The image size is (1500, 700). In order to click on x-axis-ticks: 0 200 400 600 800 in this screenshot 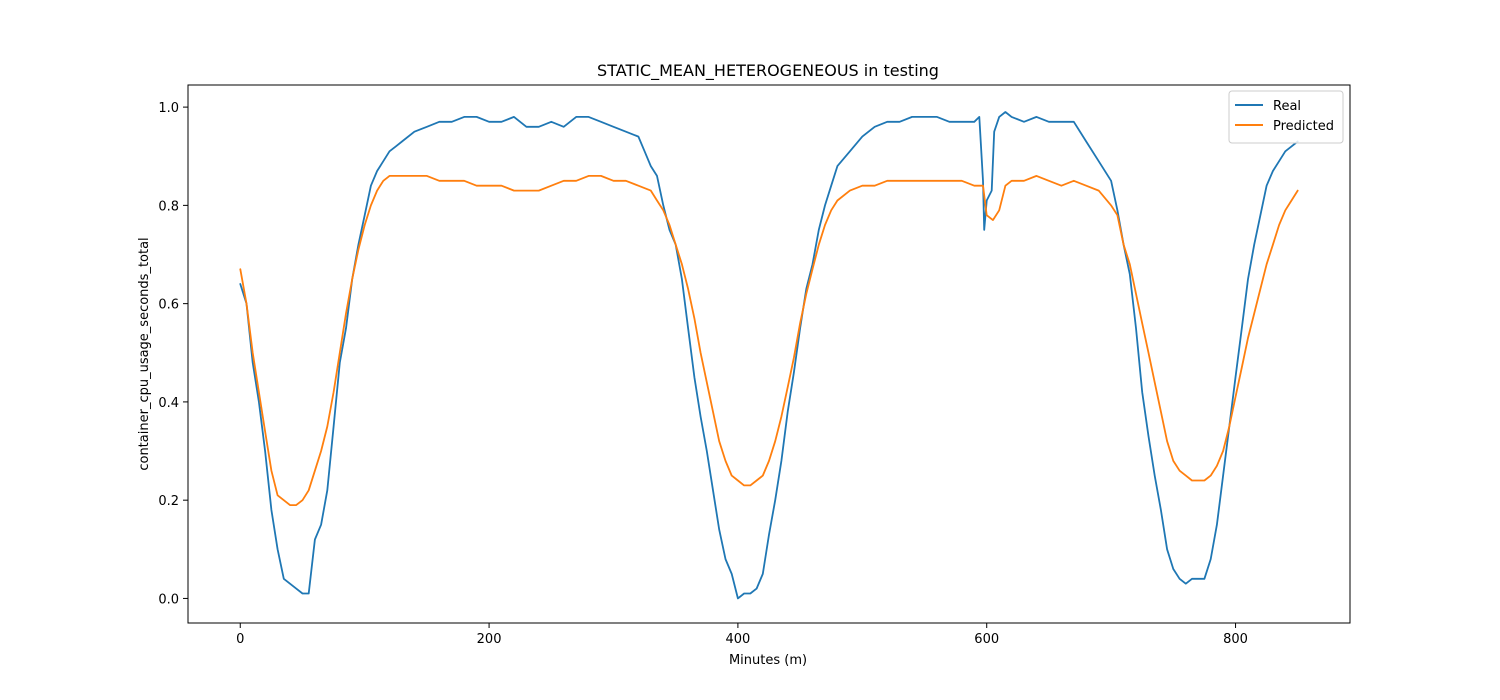, I will do `click(742, 635)`.